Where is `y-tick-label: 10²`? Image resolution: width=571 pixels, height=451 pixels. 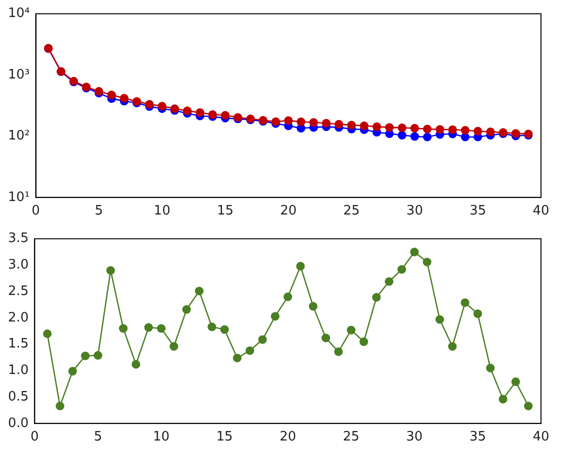
y-tick-label: 10² is located at coordinates (19, 136).